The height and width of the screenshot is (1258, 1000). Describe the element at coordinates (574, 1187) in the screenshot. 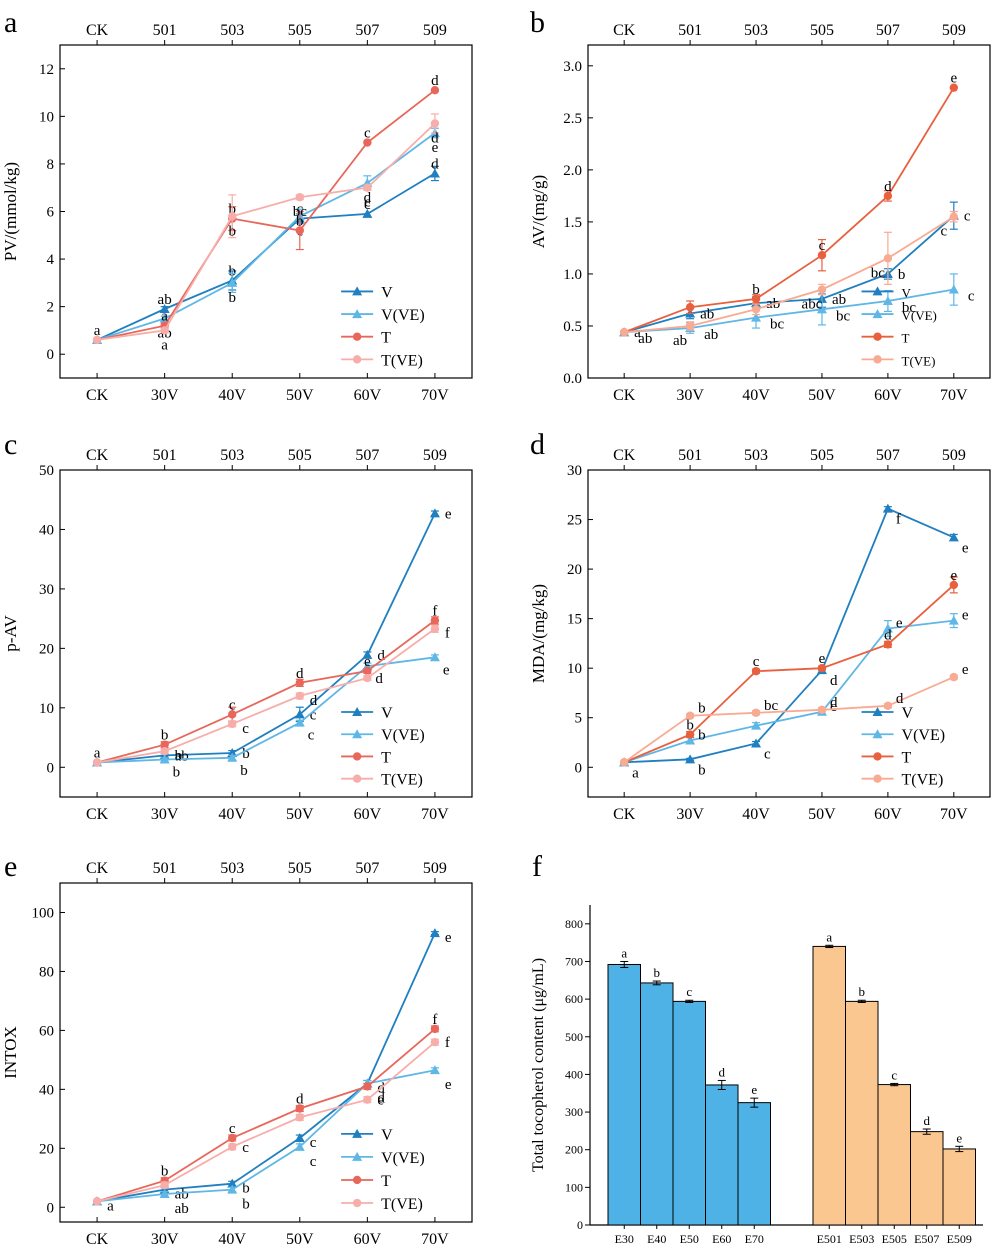

I see `y-tick-label: 100` at that location.